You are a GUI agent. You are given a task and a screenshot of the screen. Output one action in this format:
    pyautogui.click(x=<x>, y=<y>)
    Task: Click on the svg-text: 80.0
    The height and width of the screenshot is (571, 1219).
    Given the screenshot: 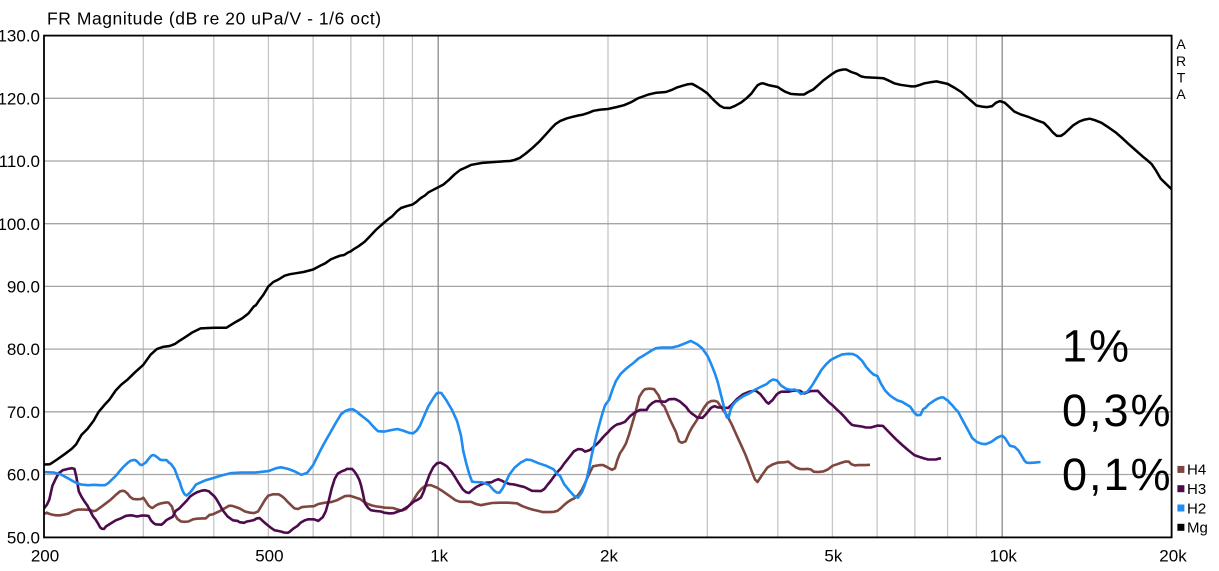 What is the action you would take?
    pyautogui.click(x=23, y=349)
    